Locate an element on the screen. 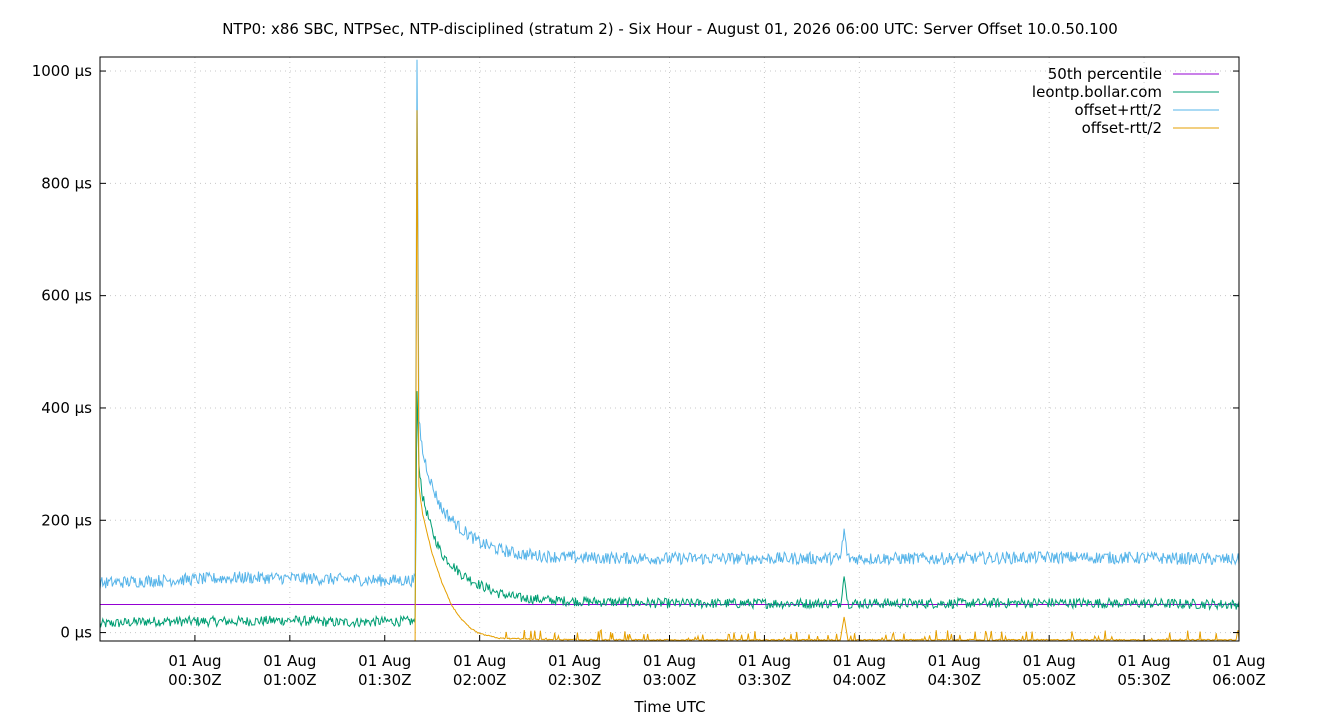  y-tick-label: 200 µs is located at coordinates (66, 520).